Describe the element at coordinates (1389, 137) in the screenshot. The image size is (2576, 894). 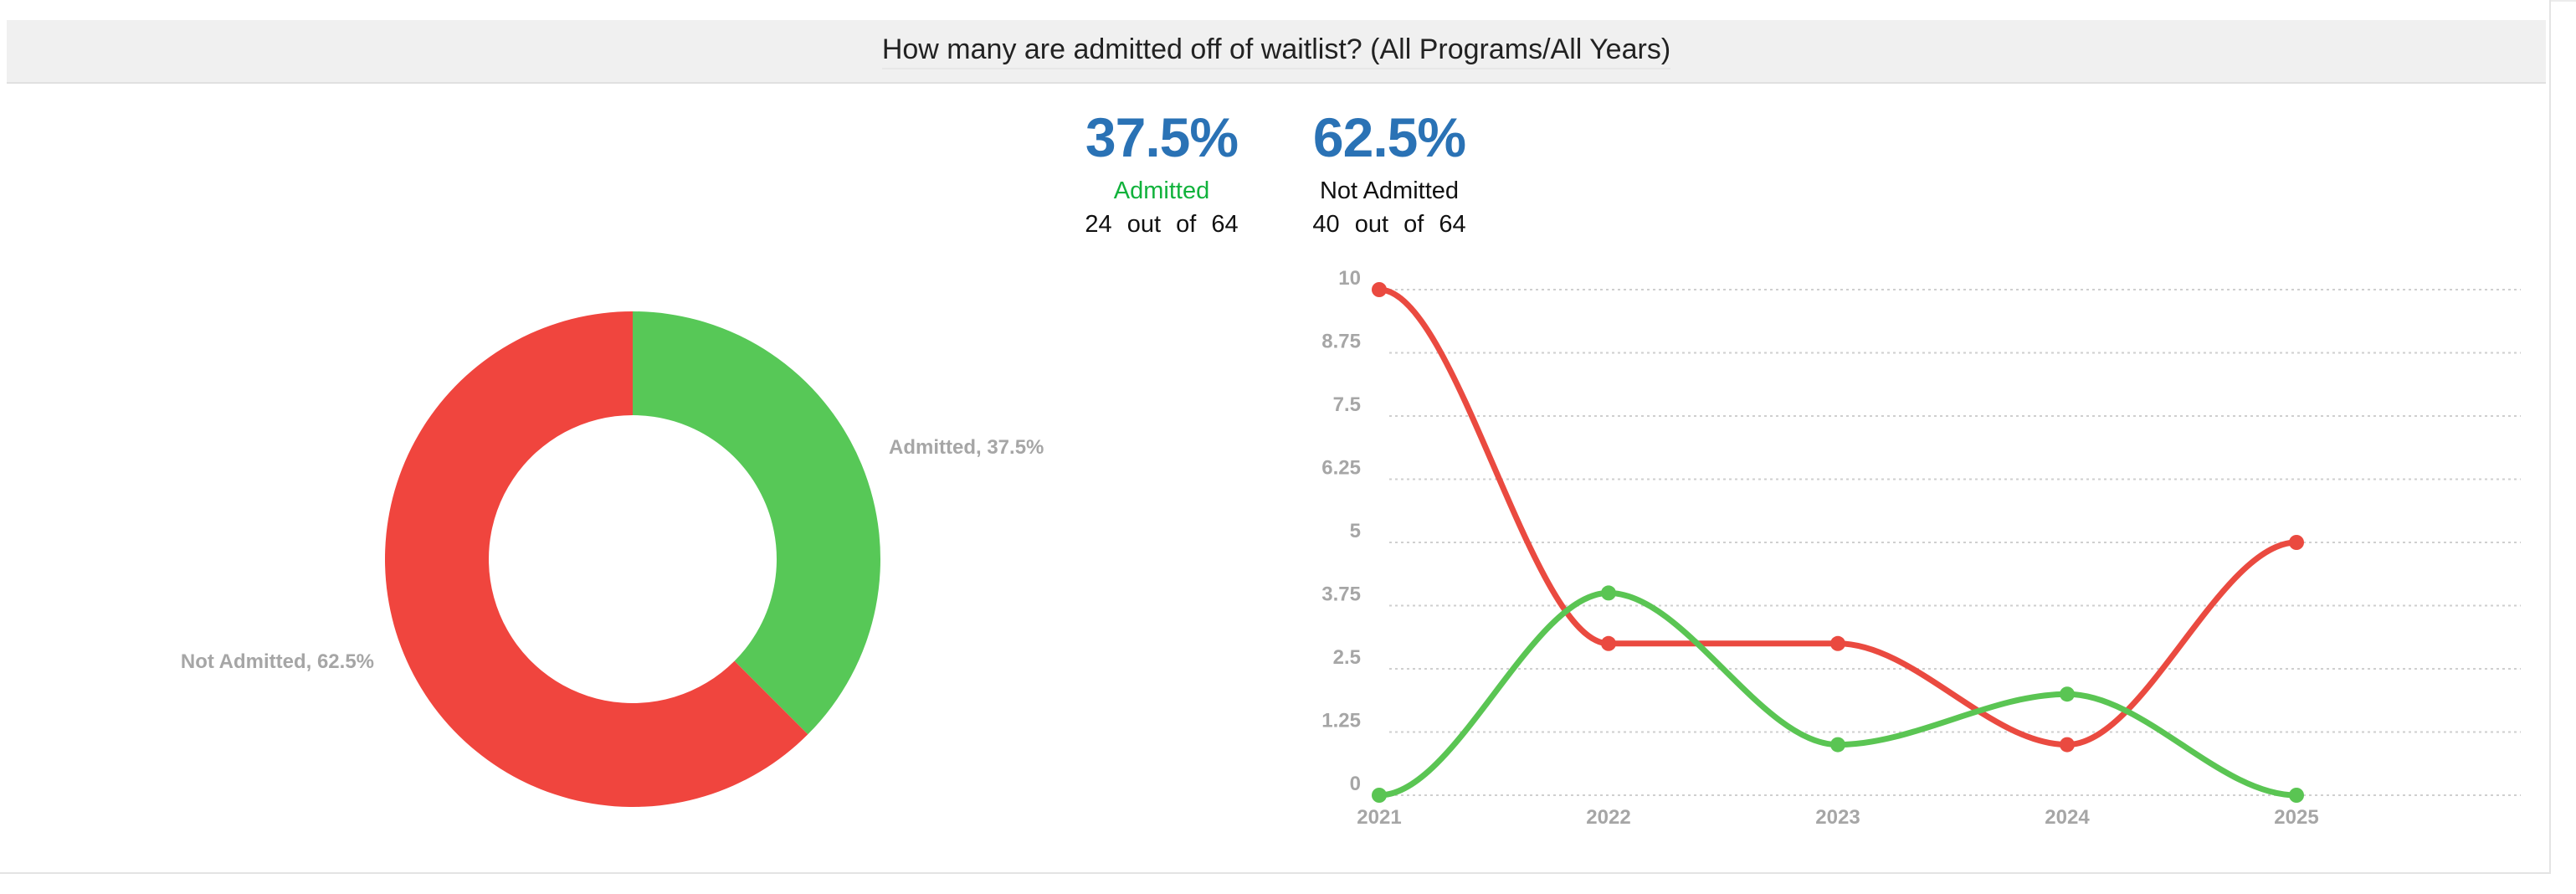
I see `not-admitted-percent: 62.5%` at that location.